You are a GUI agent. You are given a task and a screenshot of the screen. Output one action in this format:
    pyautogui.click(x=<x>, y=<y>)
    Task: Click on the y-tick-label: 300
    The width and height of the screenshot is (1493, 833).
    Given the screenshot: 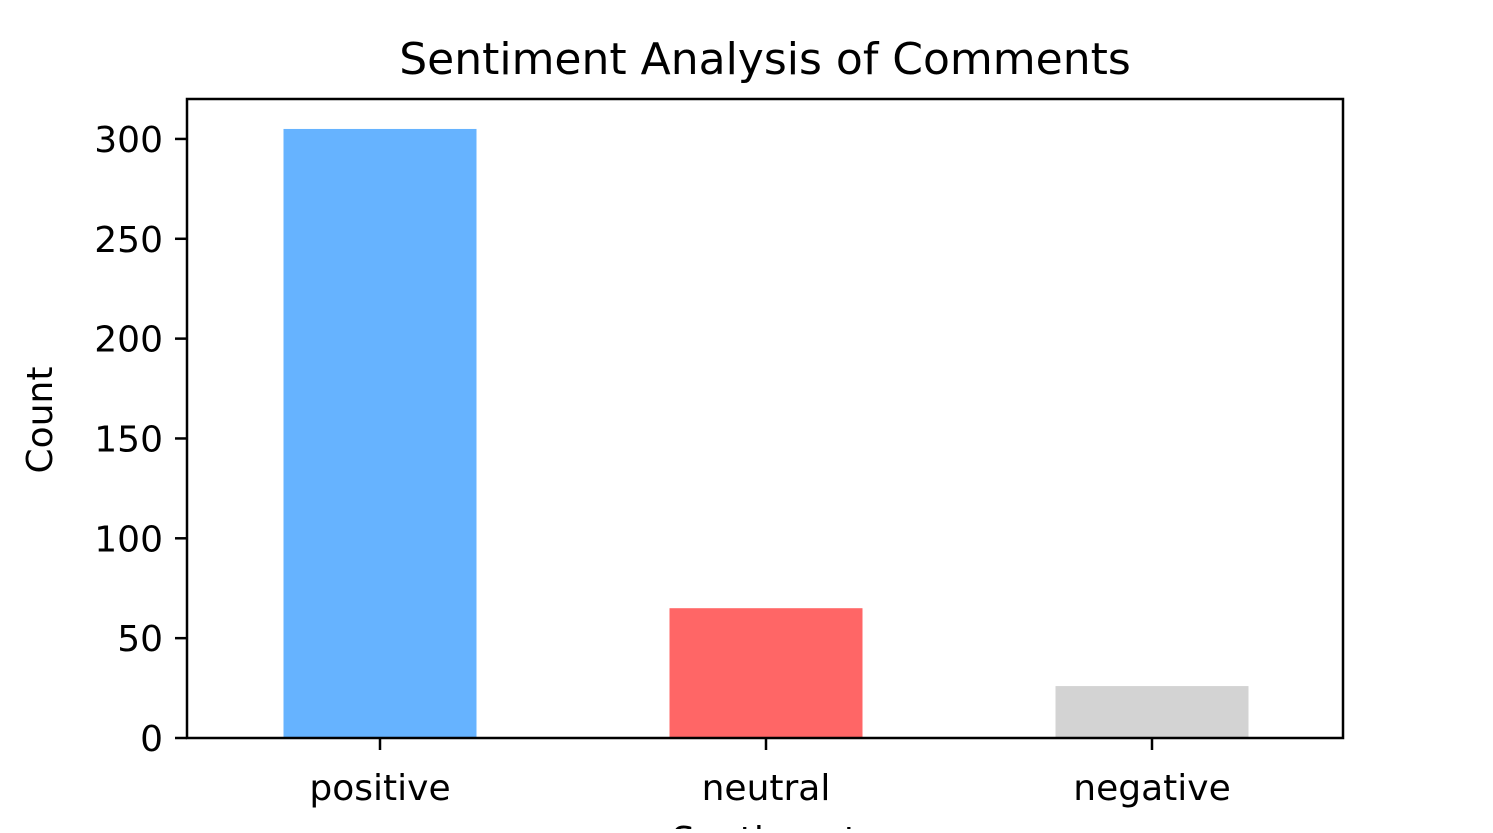 What is the action you would take?
    pyautogui.click(x=128, y=140)
    